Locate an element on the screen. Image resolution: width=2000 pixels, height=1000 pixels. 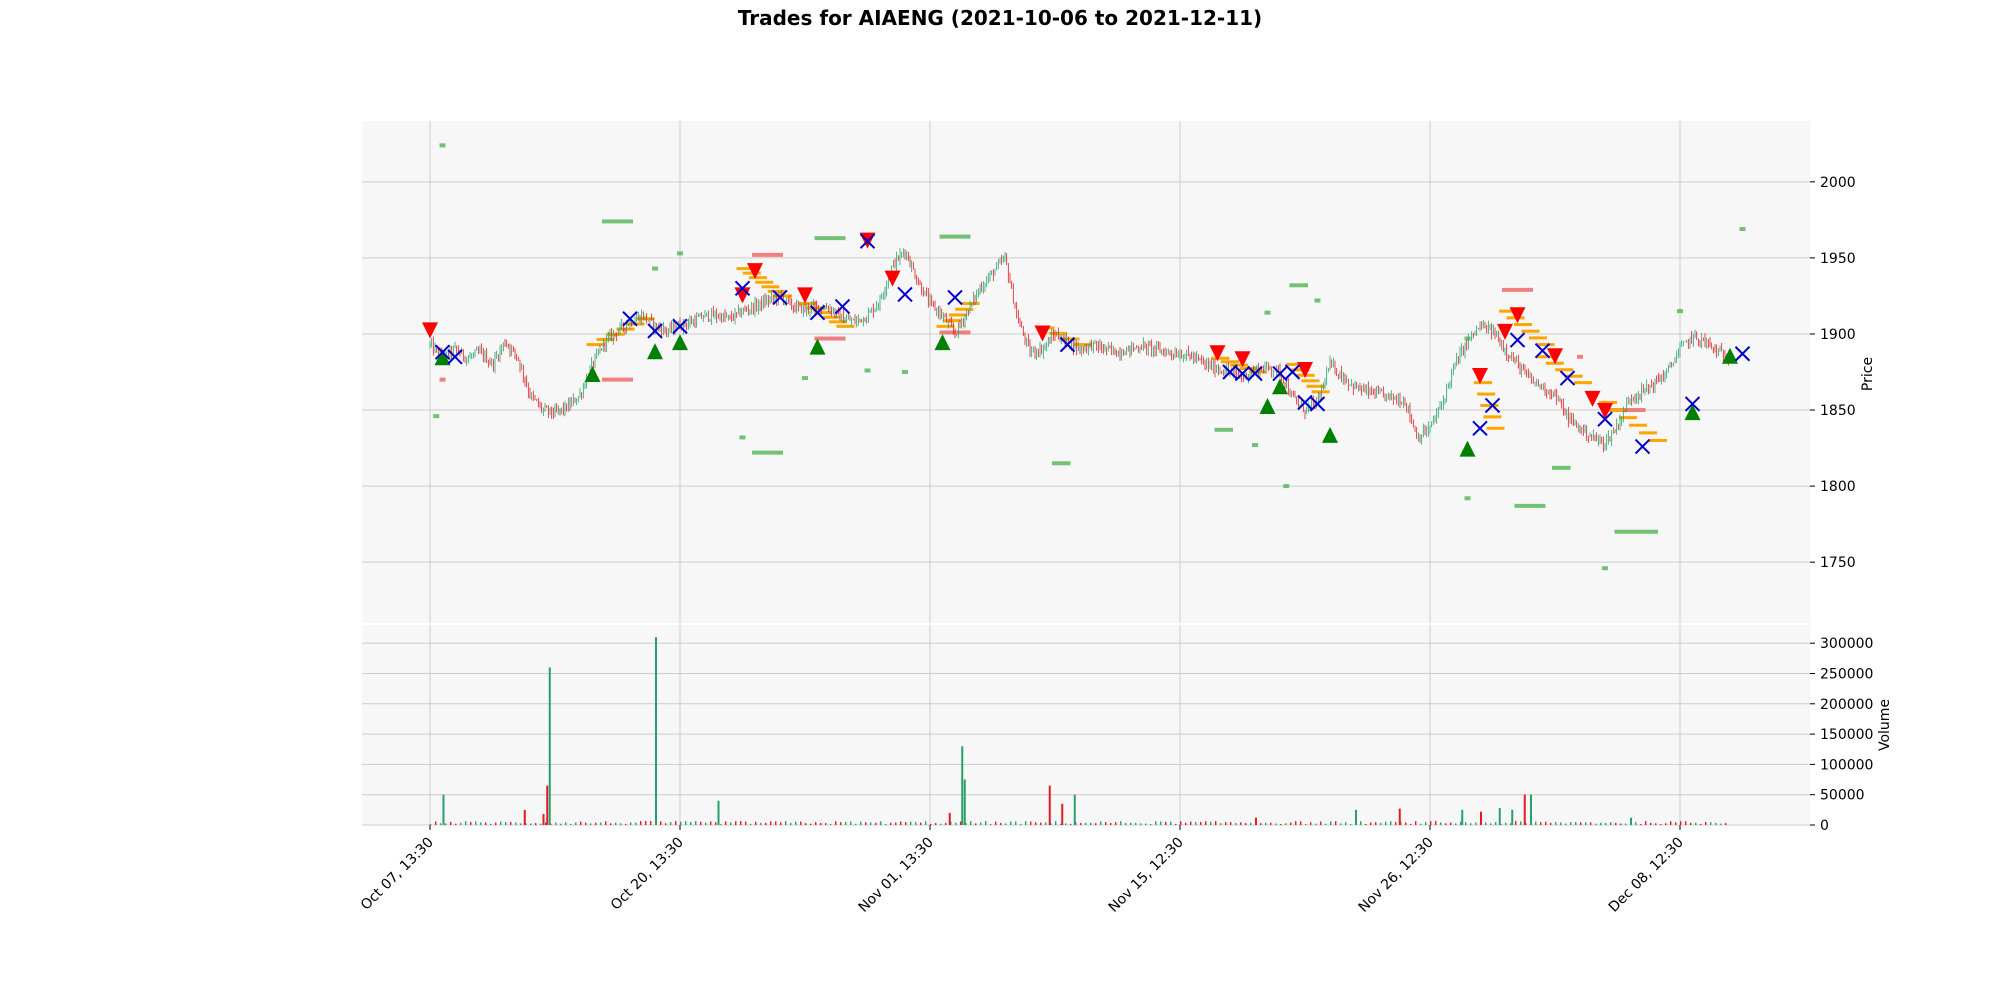
volume-tick-label: 100000 is located at coordinates (1846, 765).